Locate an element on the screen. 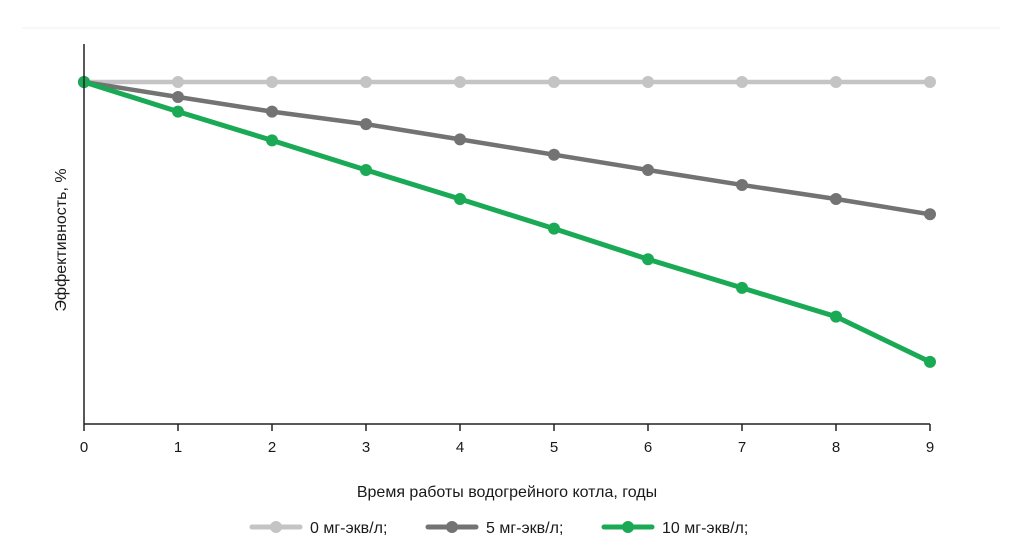 This screenshot has width=1024, height=555. legend-label: 5 мг-экв/л; is located at coordinates (524, 528).